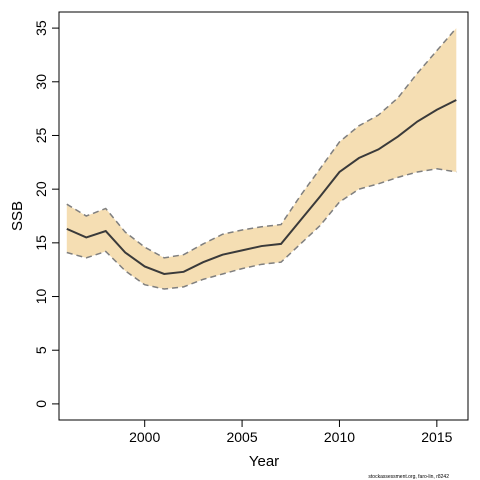 The image size is (480, 480). I want to click on y-axis-title: SSB, so click(17, 216).